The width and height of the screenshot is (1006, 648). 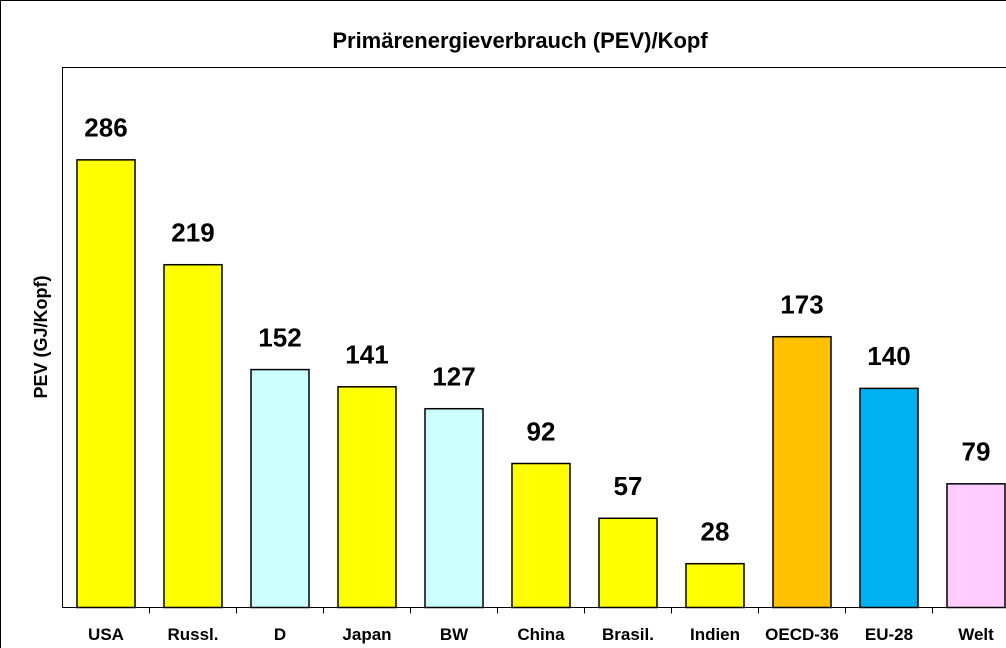 I want to click on data-label: 141, so click(x=366, y=355).